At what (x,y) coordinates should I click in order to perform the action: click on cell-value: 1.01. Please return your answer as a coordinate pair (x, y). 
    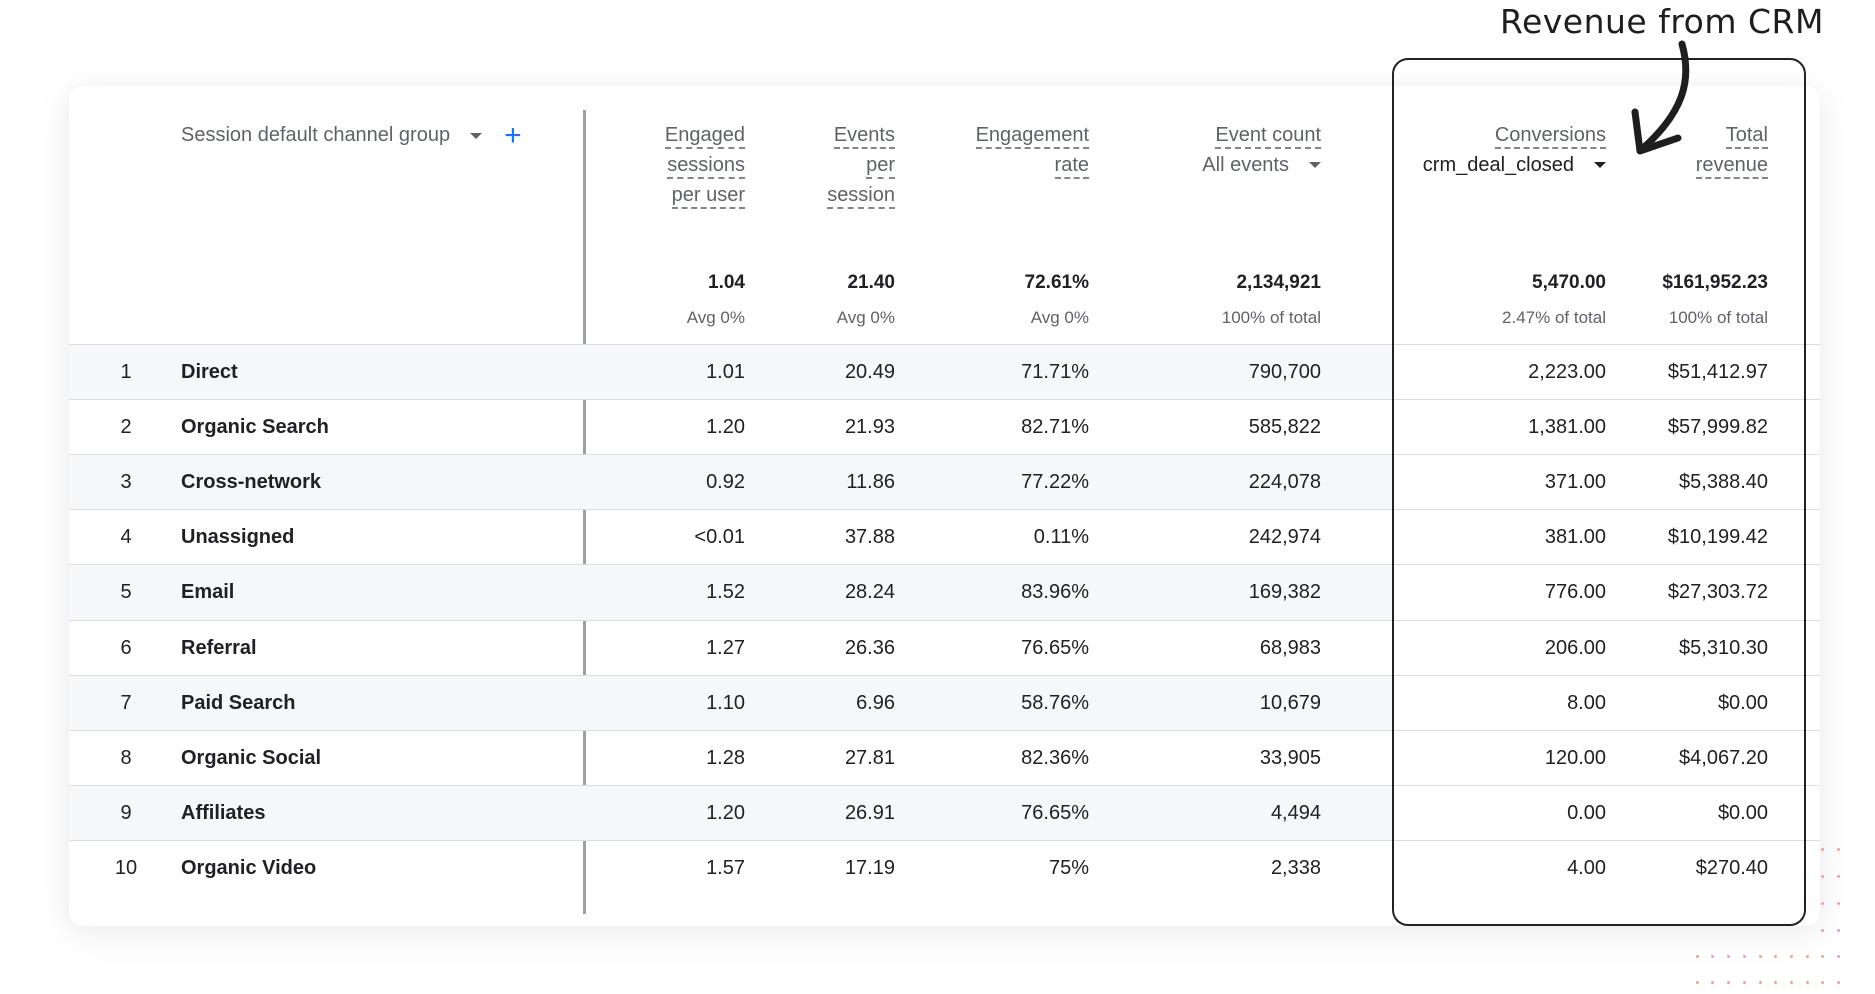
    Looking at the image, I should click on (725, 372).